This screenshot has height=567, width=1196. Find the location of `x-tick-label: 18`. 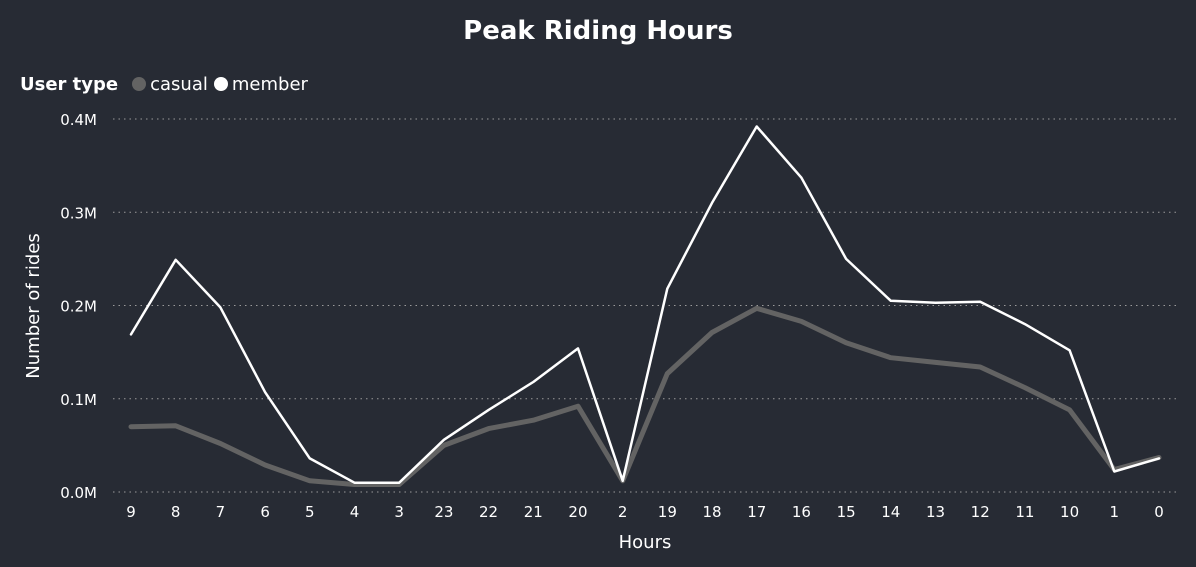

x-tick-label: 18 is located at coordinates (711, 512).